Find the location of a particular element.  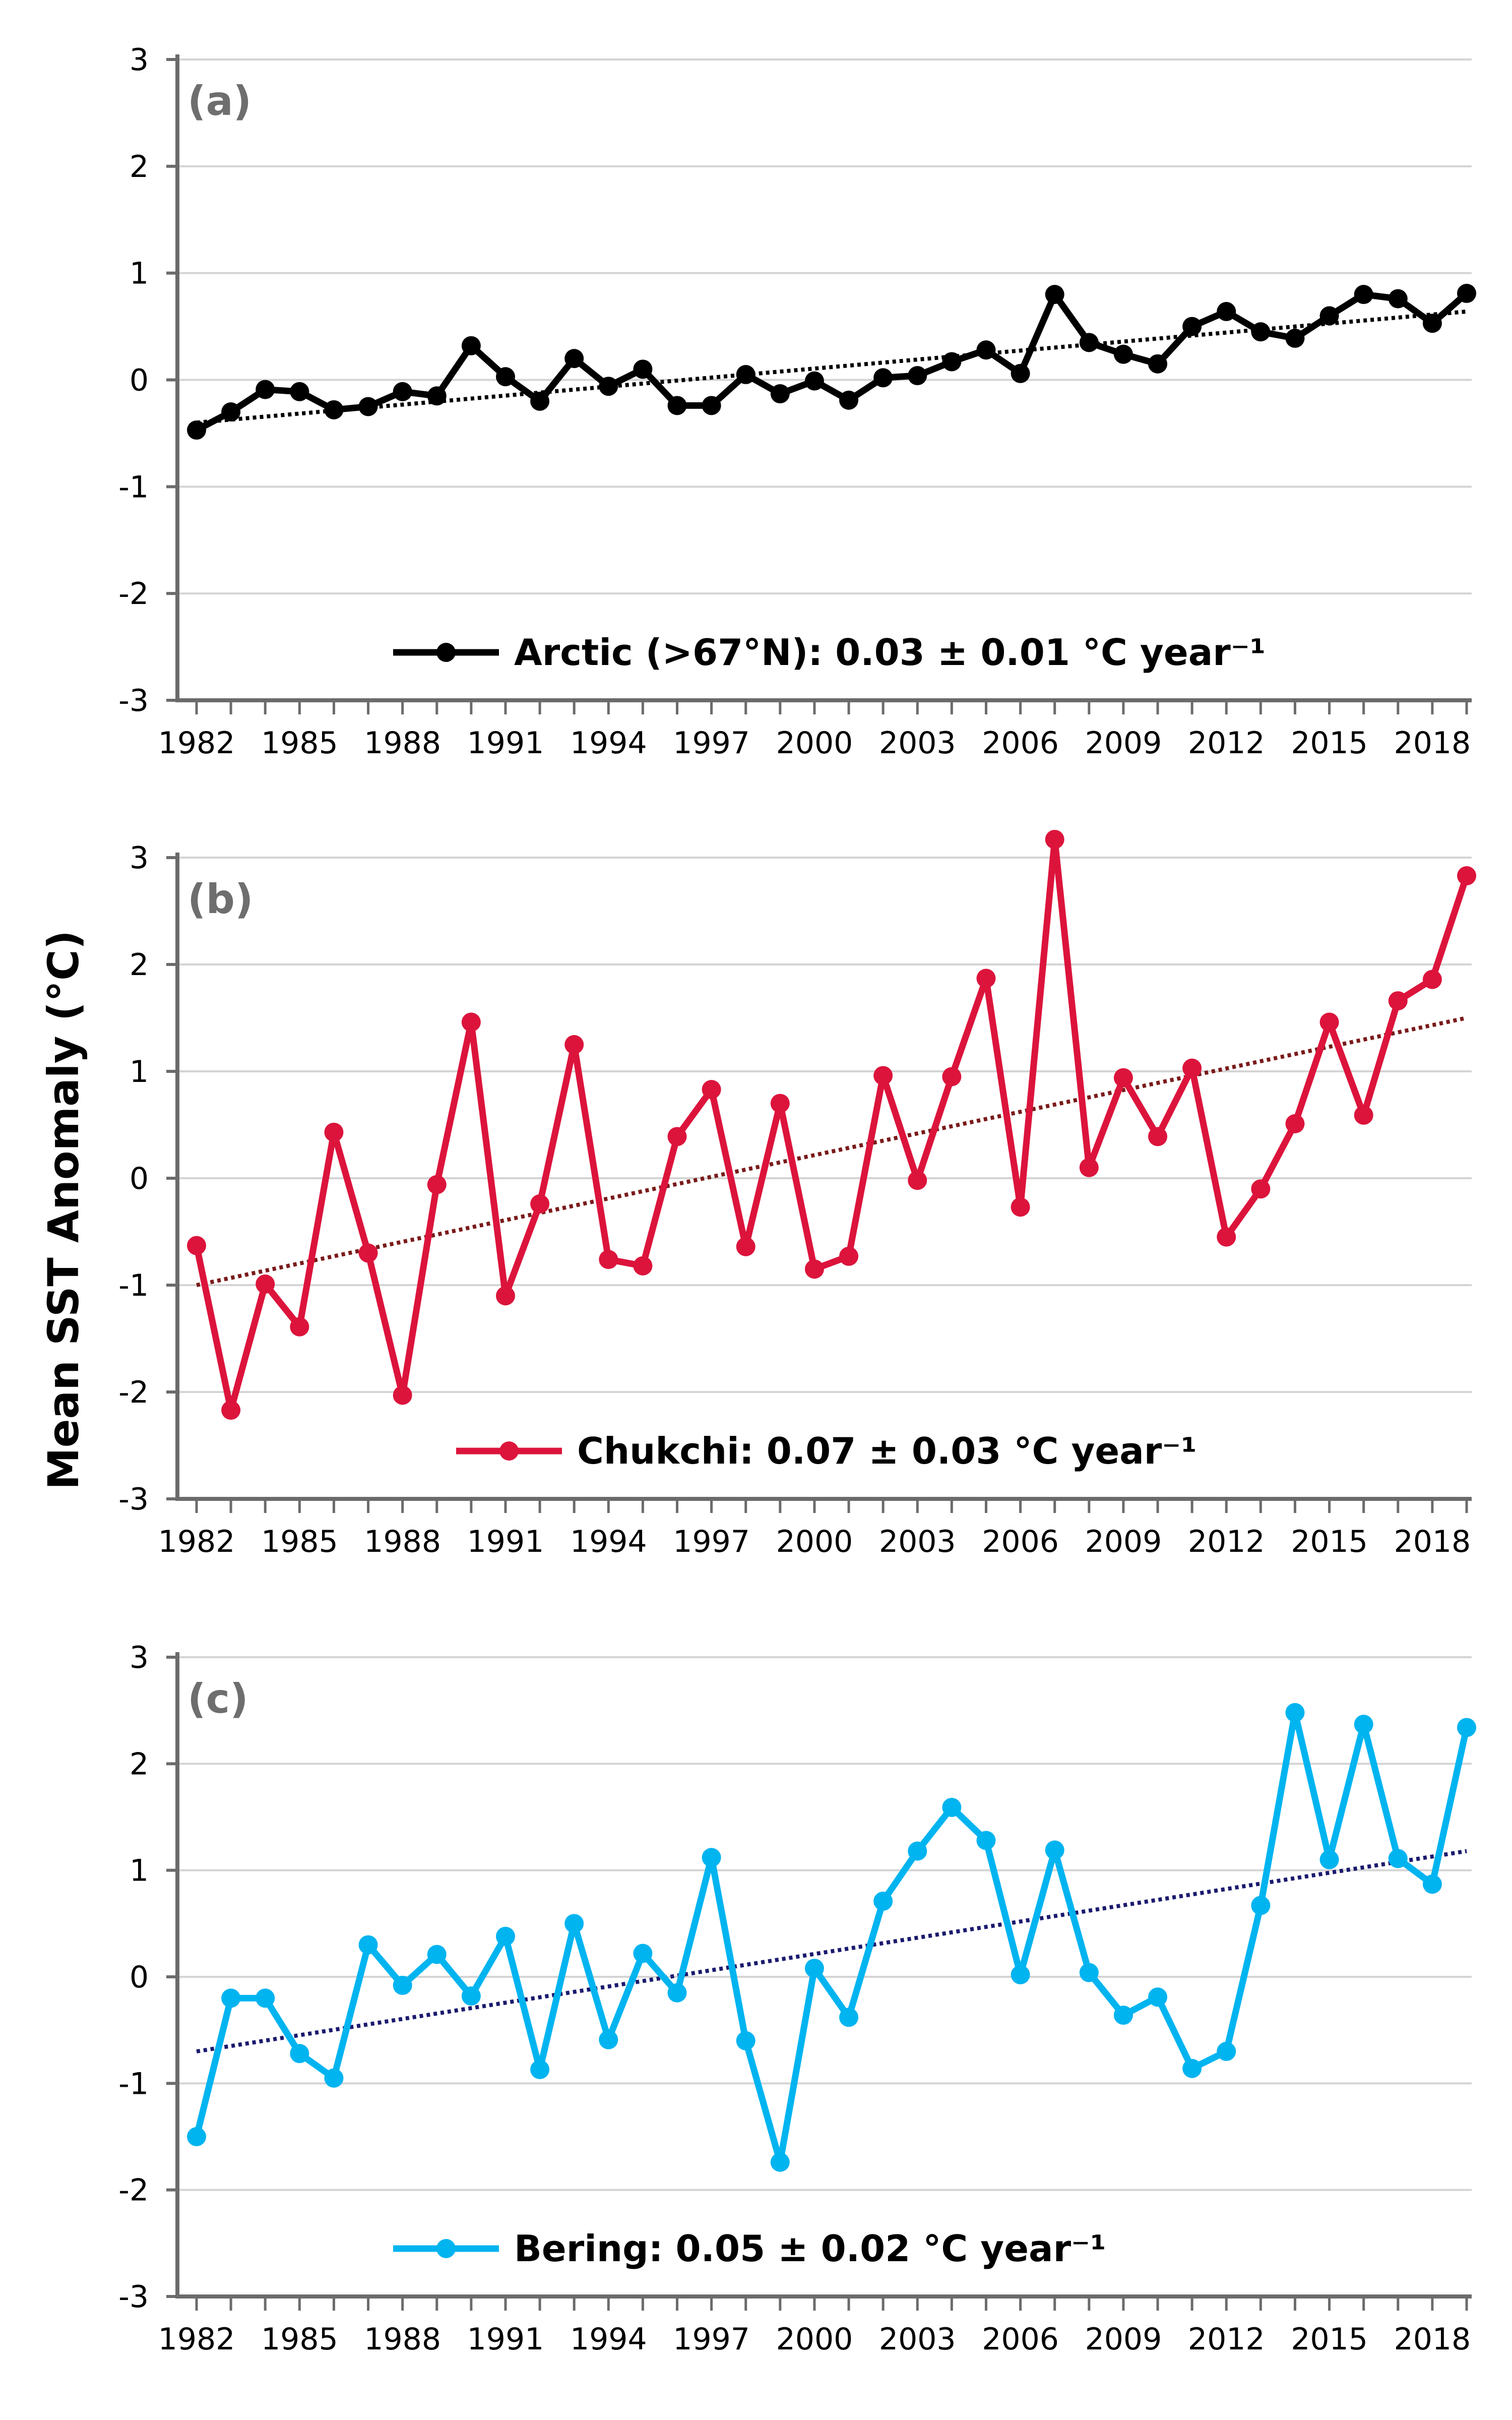

x-tick-label: 2012 is located at coordinates (1226, 743).